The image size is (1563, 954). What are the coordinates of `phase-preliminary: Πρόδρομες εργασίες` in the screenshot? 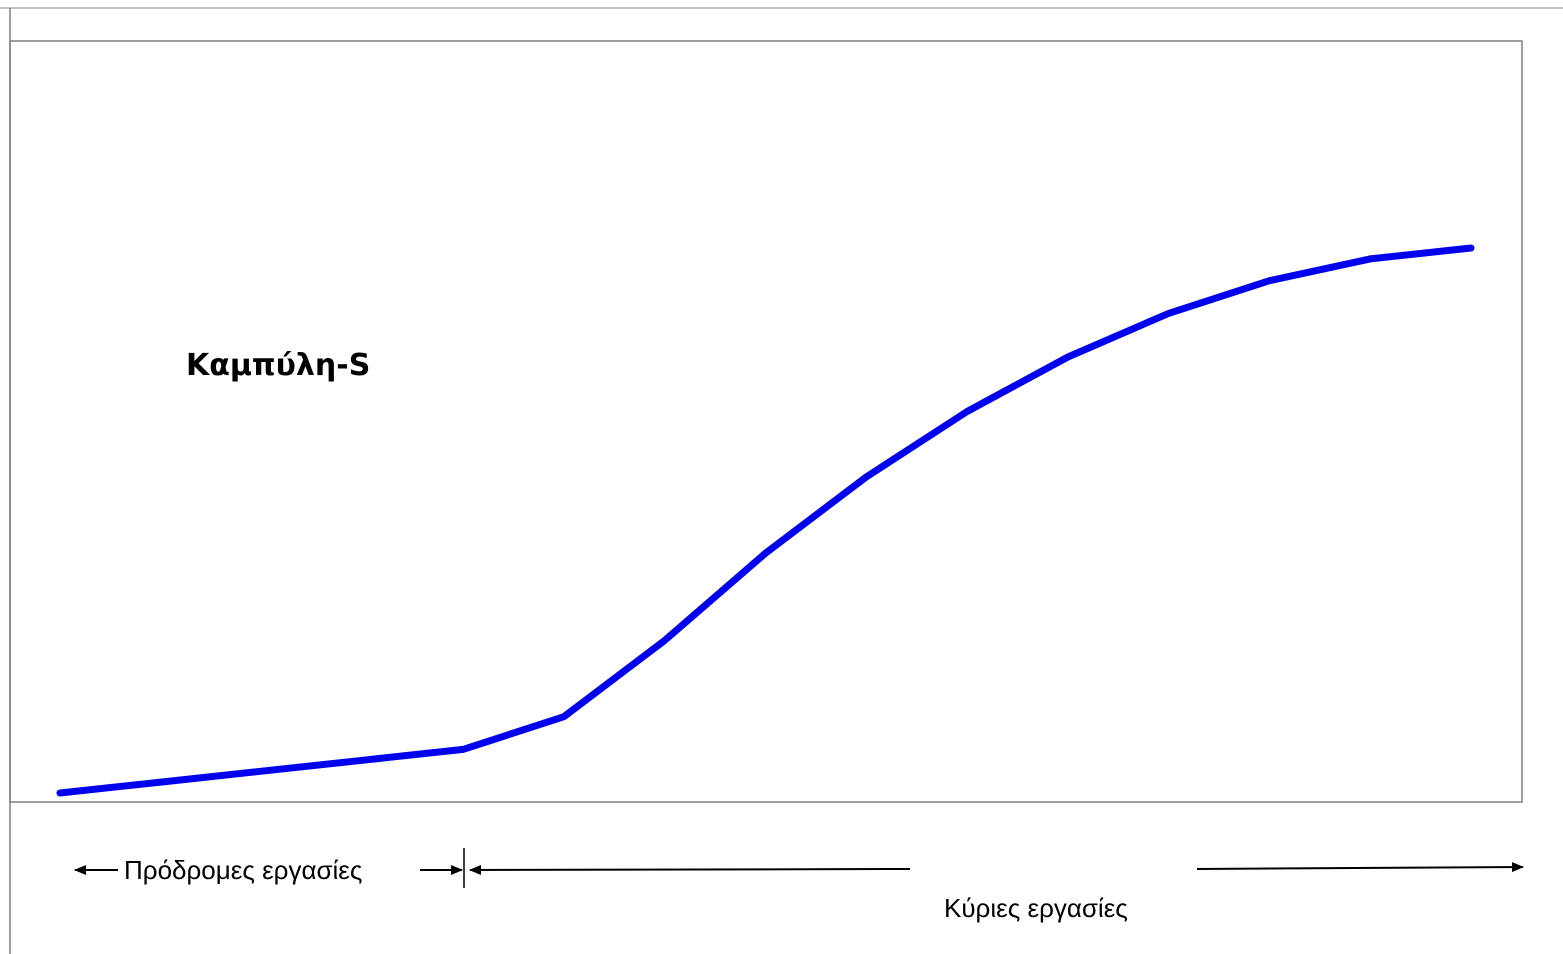 It's located at (268, 870).